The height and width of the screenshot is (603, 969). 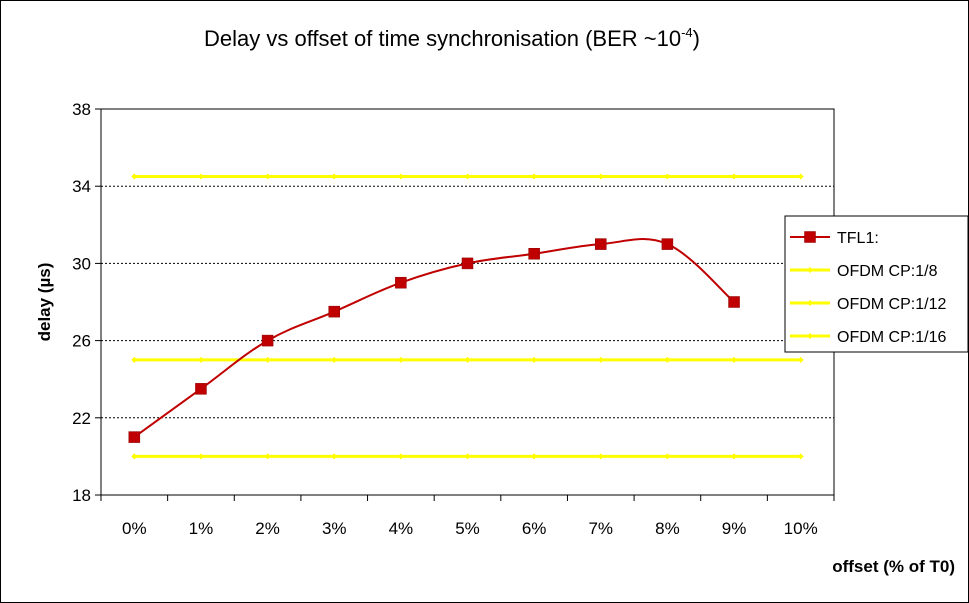 I want to click on y-tick-label: 22, so click(x=81, y=418).